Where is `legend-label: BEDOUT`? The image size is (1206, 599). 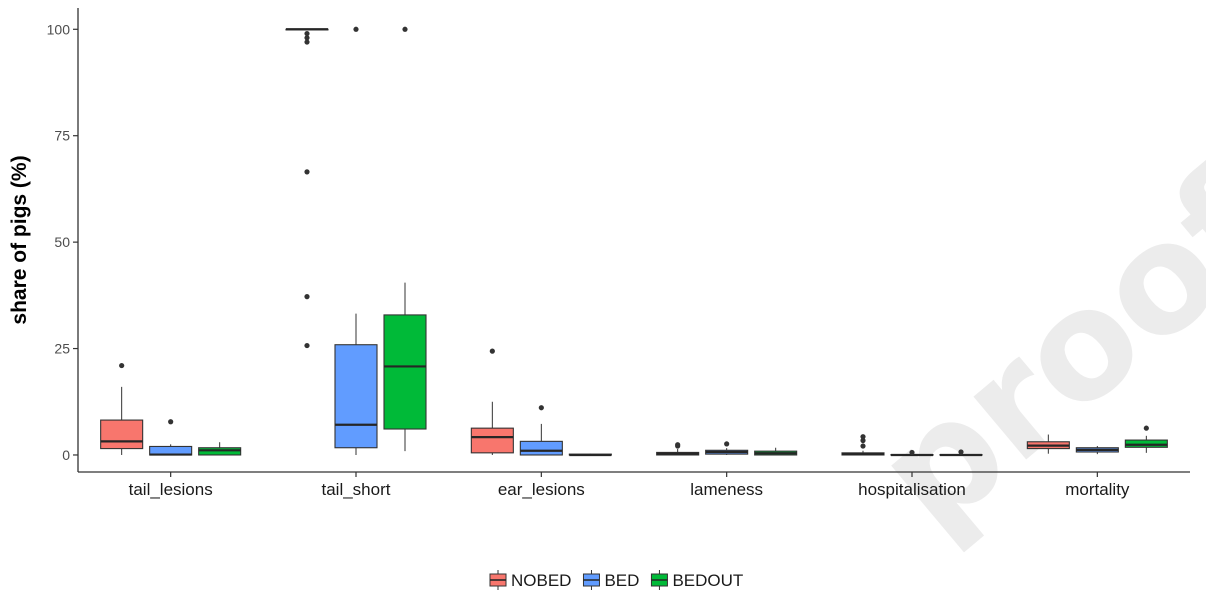 legend-label: BEDOUT is located at coordinates (707, 580).